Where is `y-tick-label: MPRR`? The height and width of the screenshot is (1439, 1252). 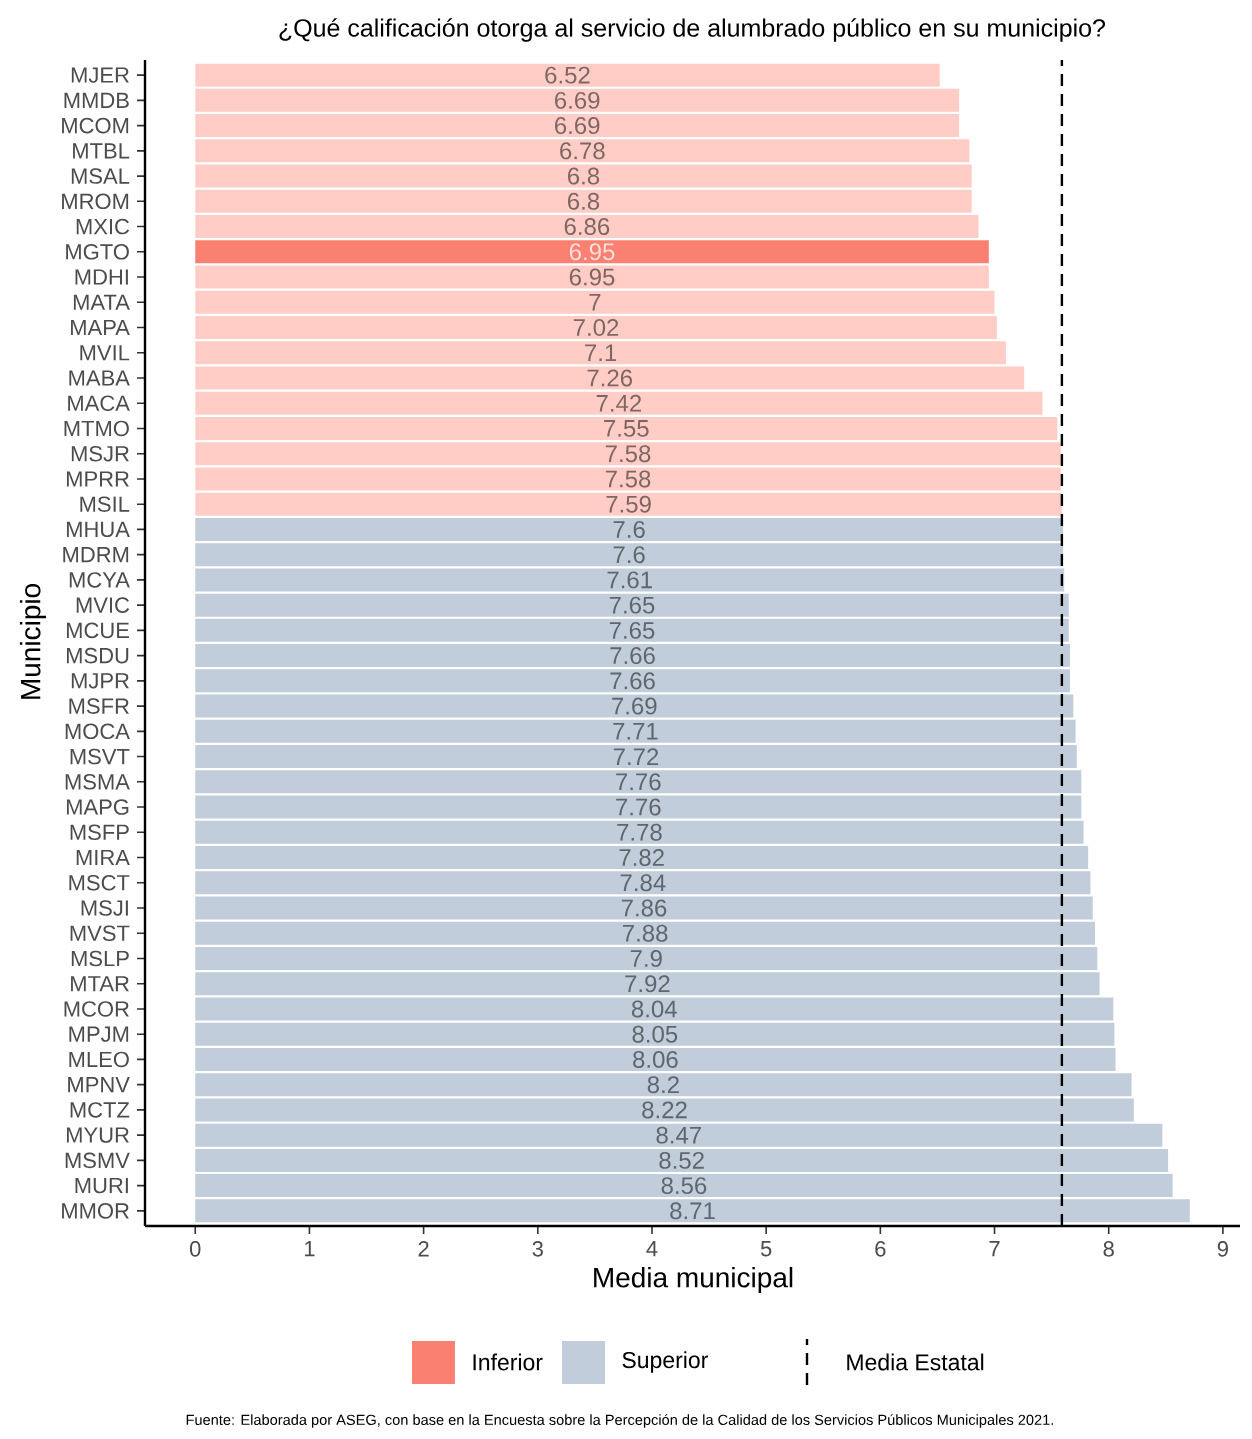
y-tick-label: MPRR is located at coordinates (97, 479).